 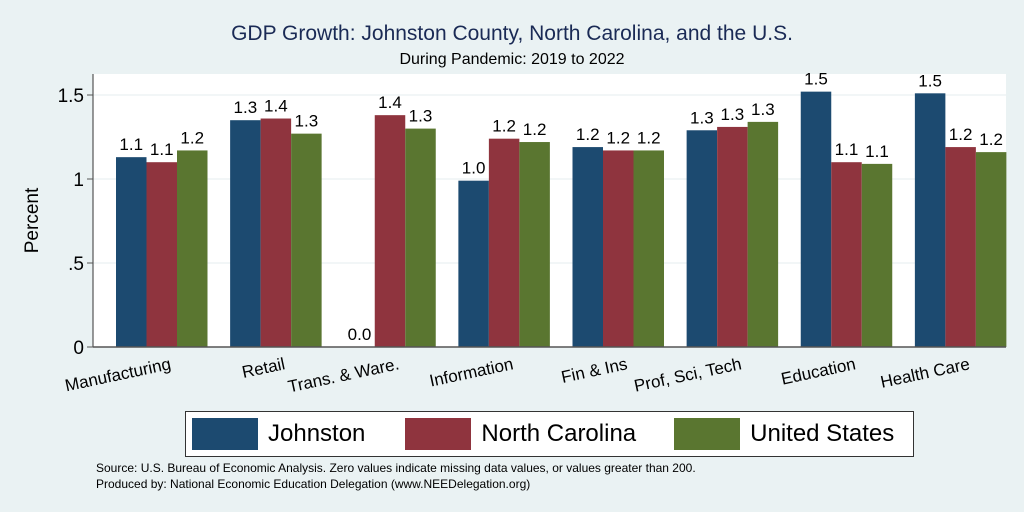 What do you see at coordinates (32, 220) in the screenshot?
I see `y-axis-label: Percent` at bounding box center [32, 220].